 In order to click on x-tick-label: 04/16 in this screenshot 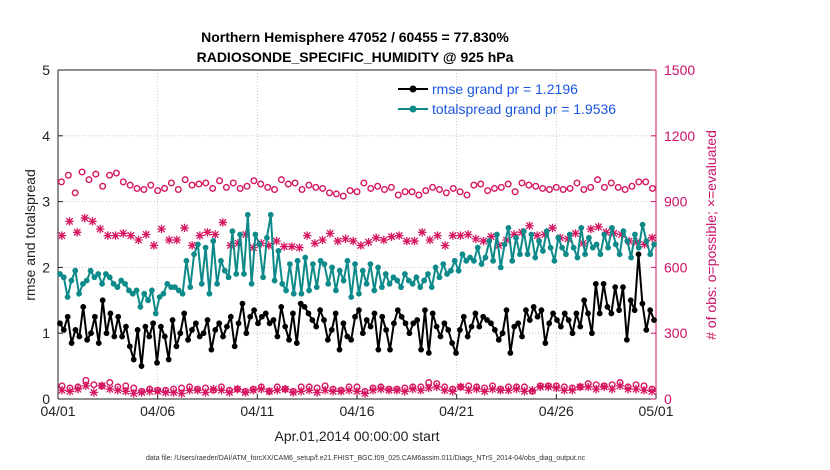, I will do `click(356, 411)`.